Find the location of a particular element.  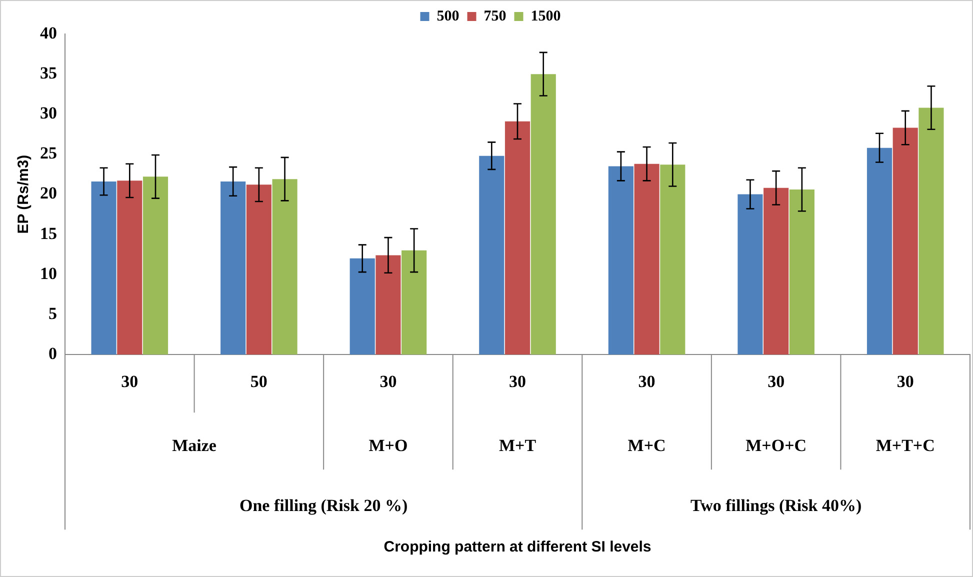

text: M+O is located at coordinates (388, 445).